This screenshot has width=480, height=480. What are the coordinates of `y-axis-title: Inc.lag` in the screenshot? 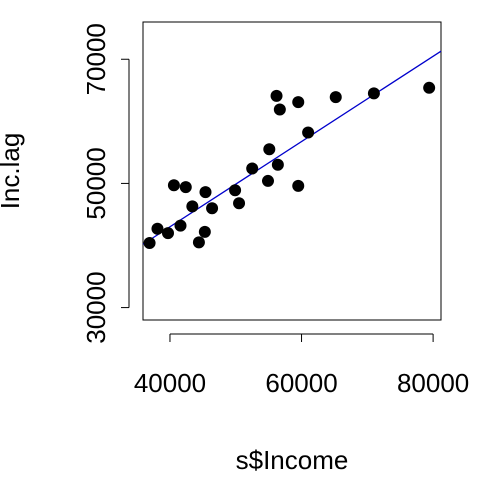 It's located at (12, 171).